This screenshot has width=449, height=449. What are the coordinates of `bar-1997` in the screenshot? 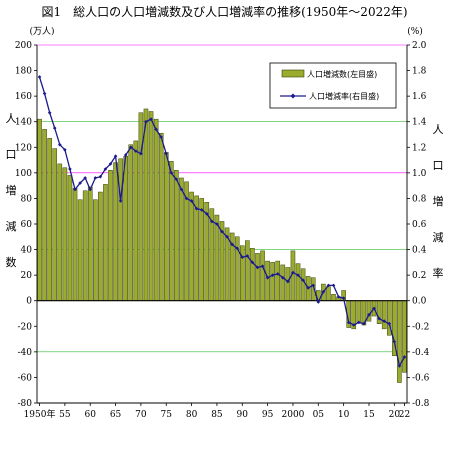 It's located at (278, 280).